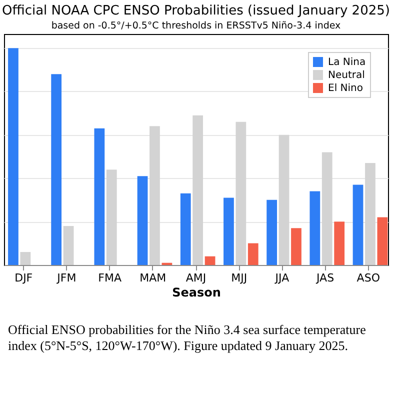 The width and height of the screenshot is (400, 400). I want to click on chart-subtitle: based on -0.5°/+0.5°C thresholds in ERSSTv5 Niño-3.4 index, so click(196, 26).